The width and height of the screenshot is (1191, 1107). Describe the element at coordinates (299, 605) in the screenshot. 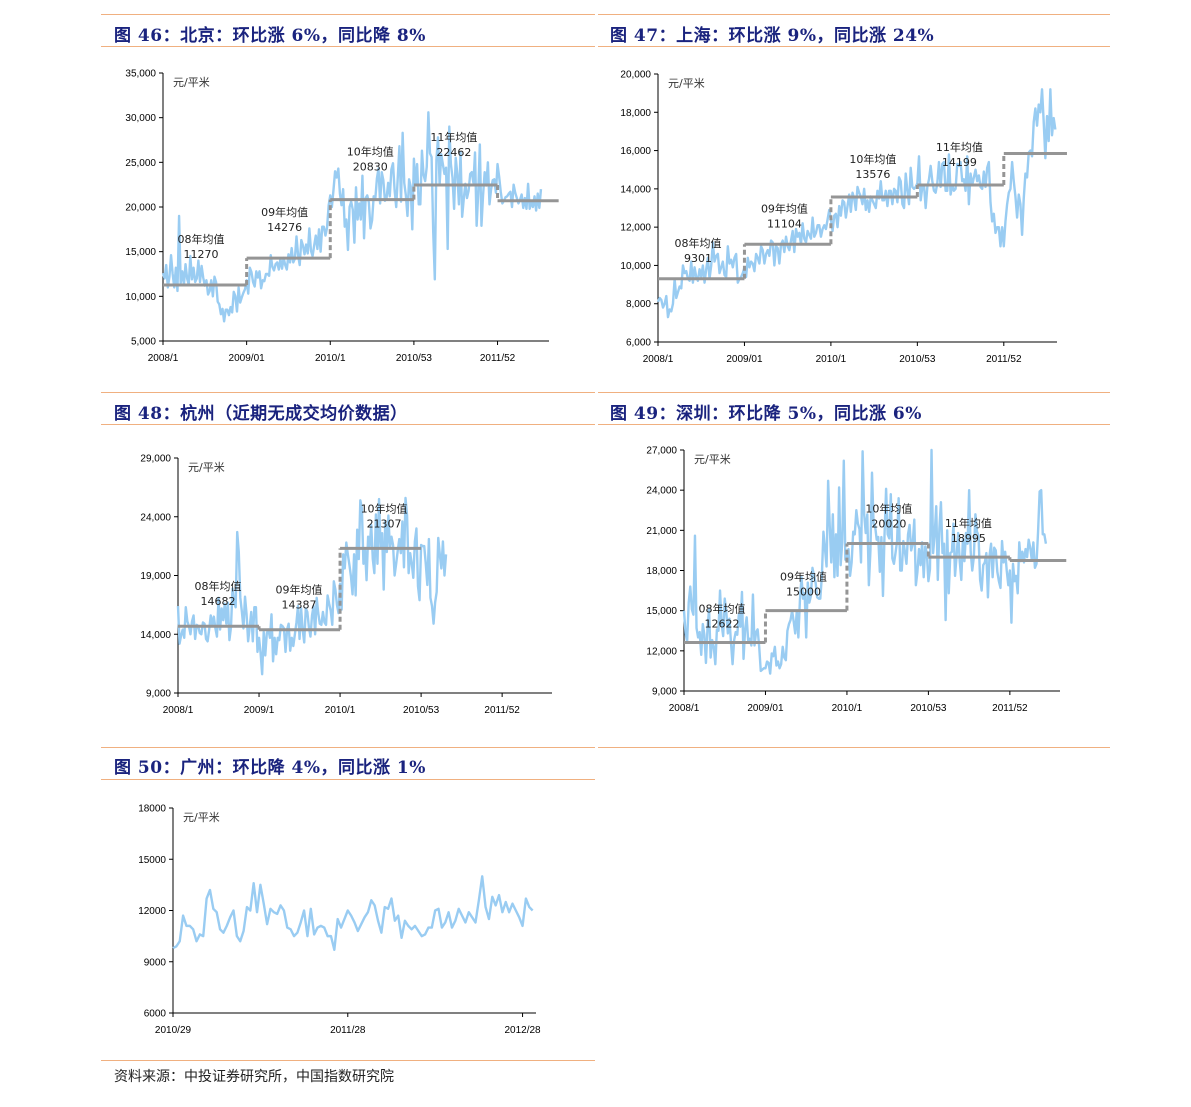

I see `average-value-label: 14387` at that location.